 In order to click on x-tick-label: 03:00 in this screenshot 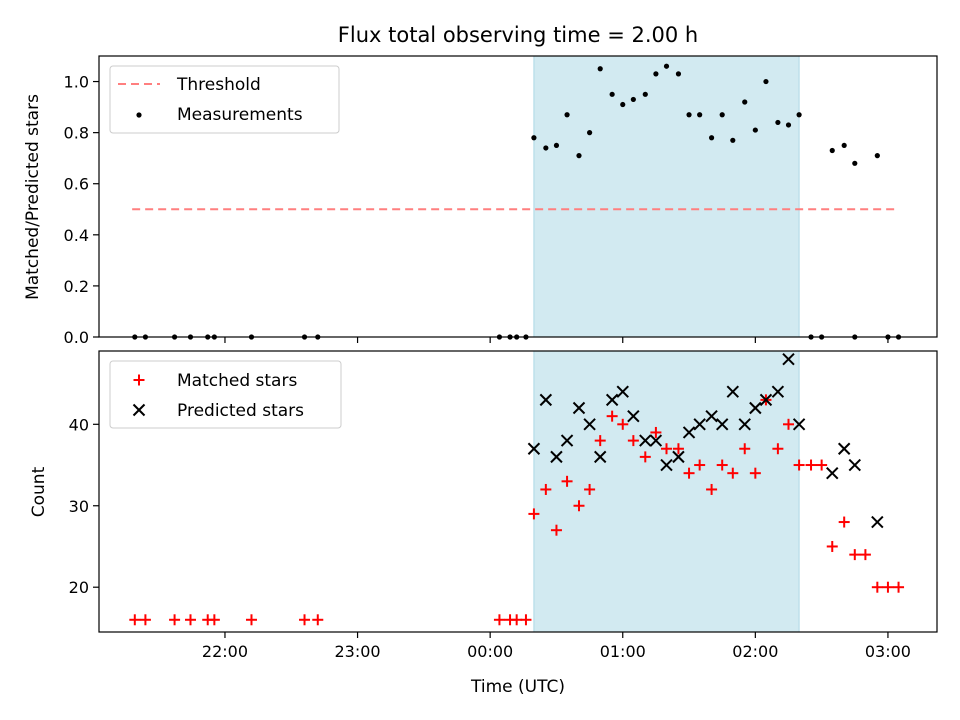, I will do `click(888, 651)`.